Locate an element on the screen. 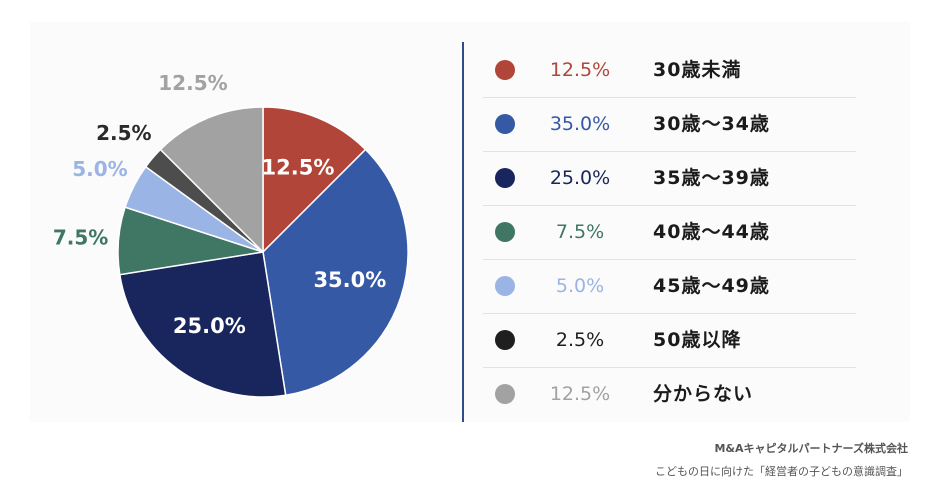 The height and width of the screenshot is (492, 930). pie-slice-label-5: 2.5% is located at coordinates (123, 133).